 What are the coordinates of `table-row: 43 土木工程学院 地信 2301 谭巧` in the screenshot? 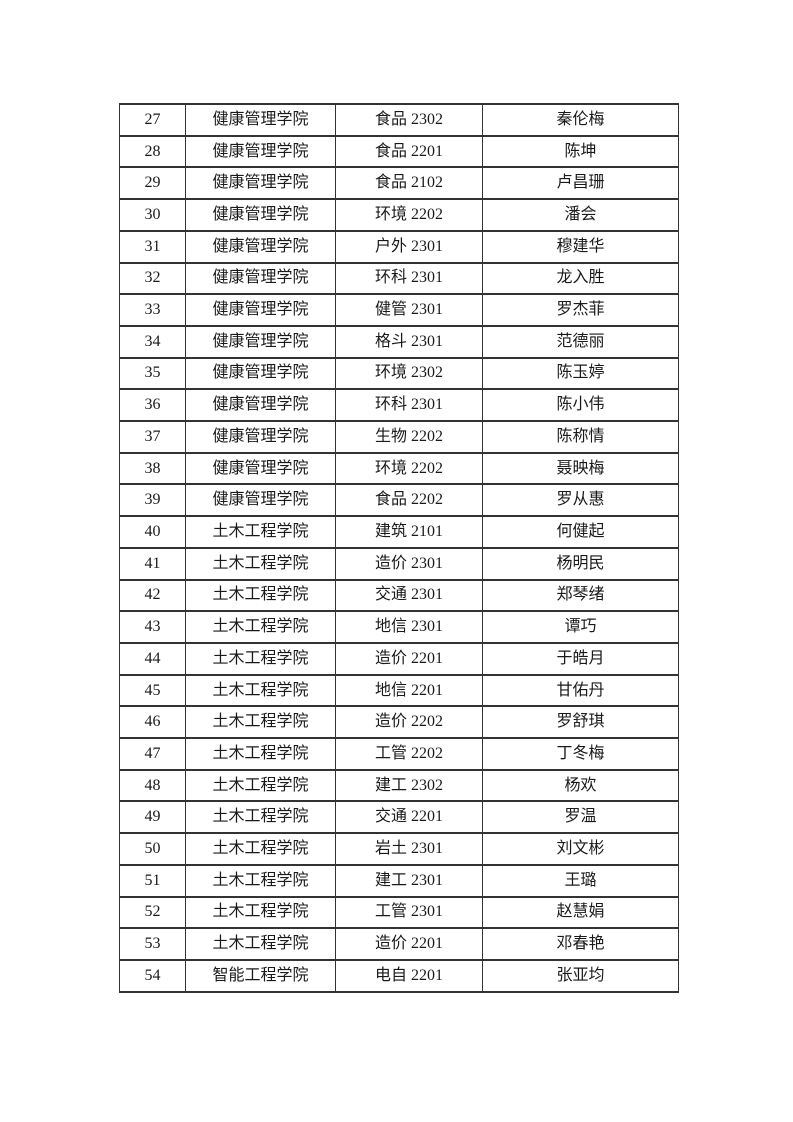 It's located at (399, 627).